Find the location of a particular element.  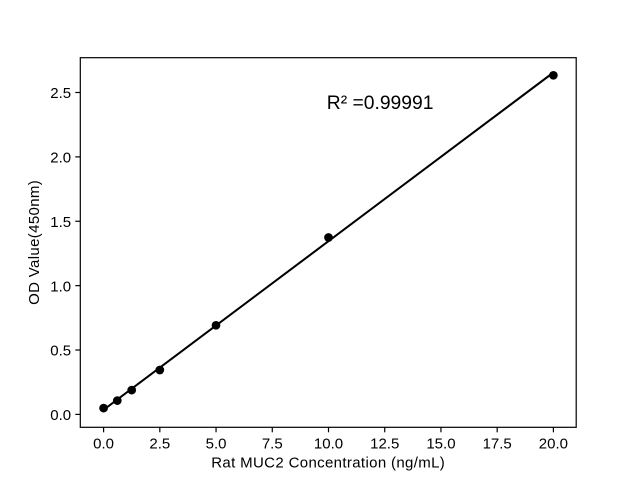

svg-text: 20.0 is located at coordinates (553, 443).